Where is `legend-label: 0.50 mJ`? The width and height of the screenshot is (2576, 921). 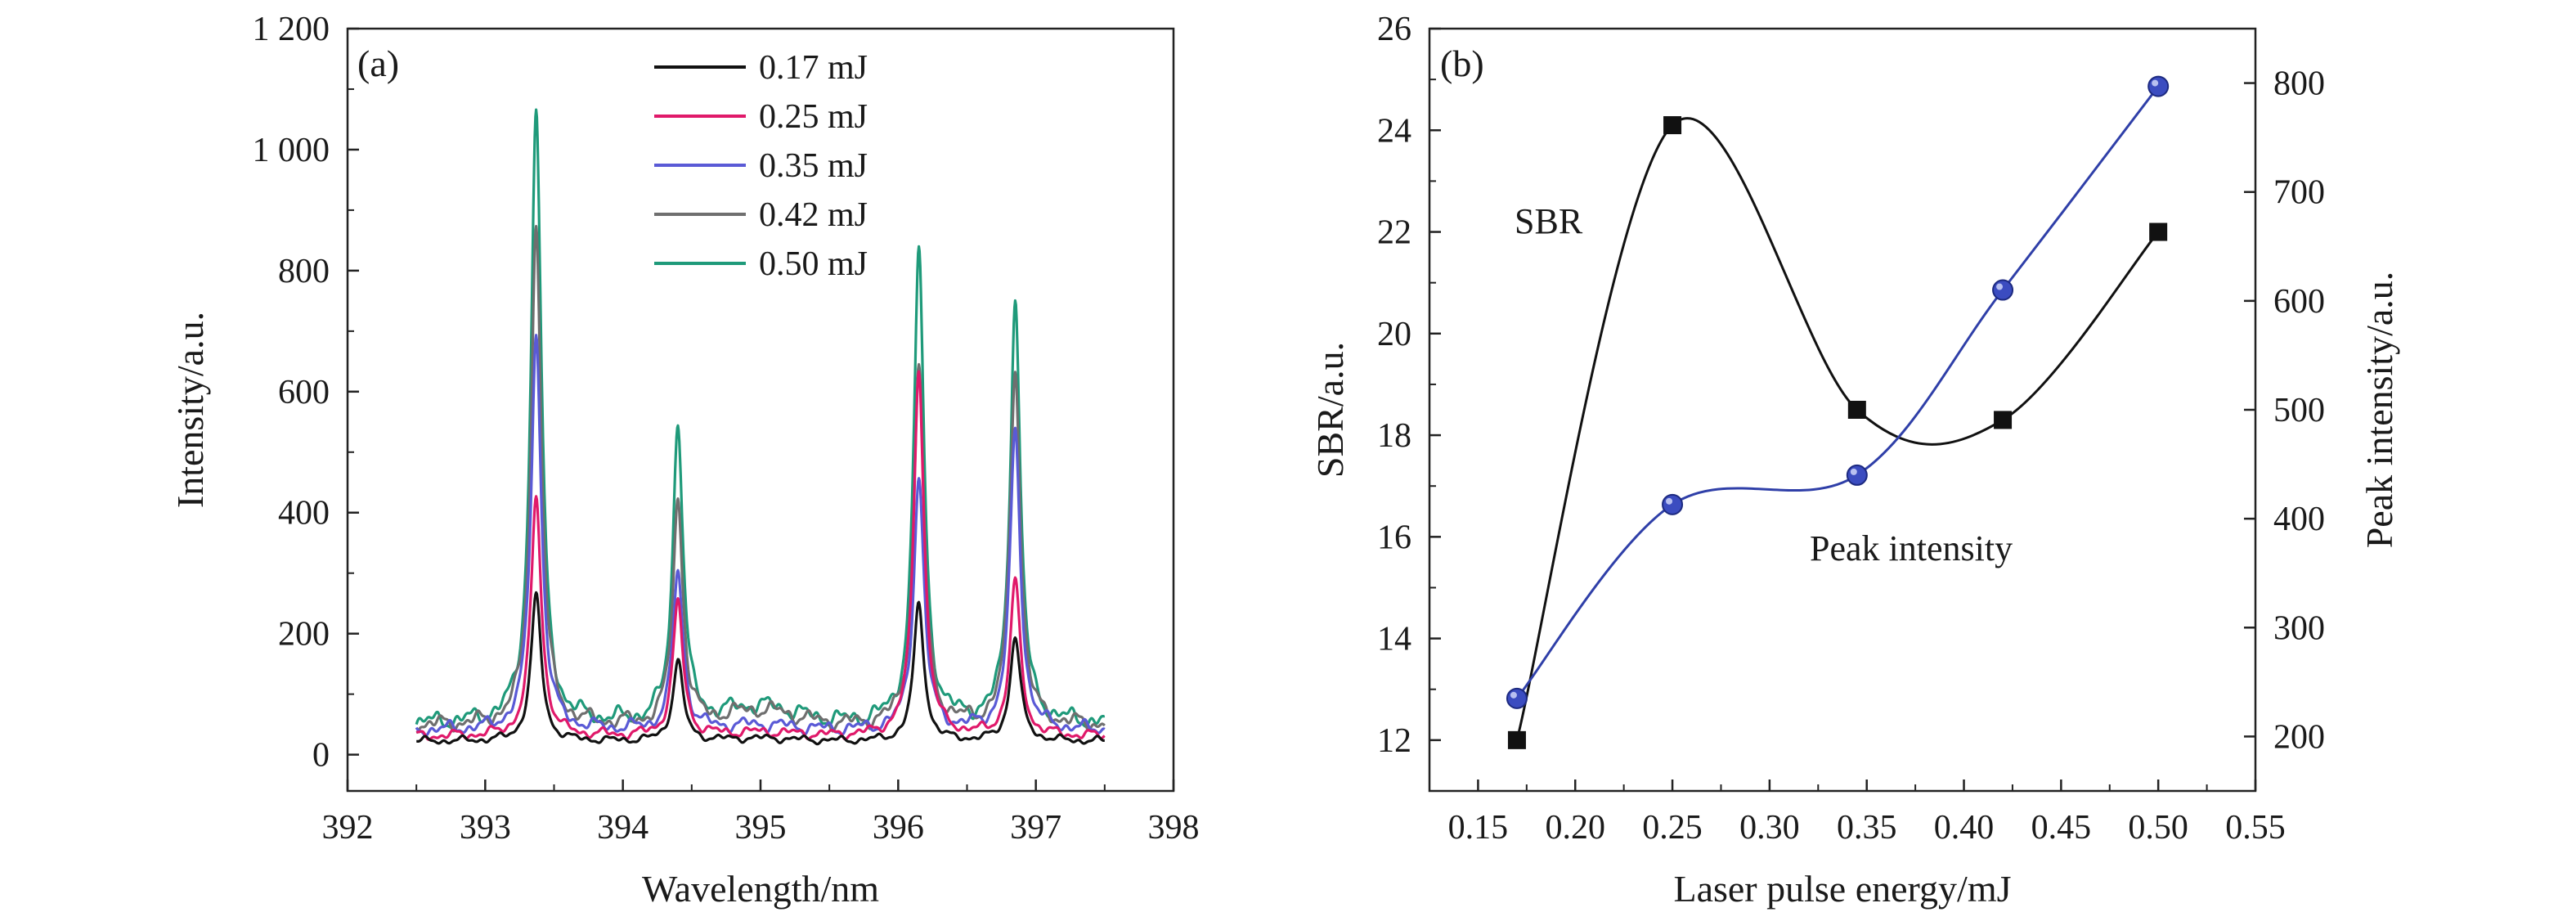
legend-label: 0.50 mJ is located at coordinates (813, 264).